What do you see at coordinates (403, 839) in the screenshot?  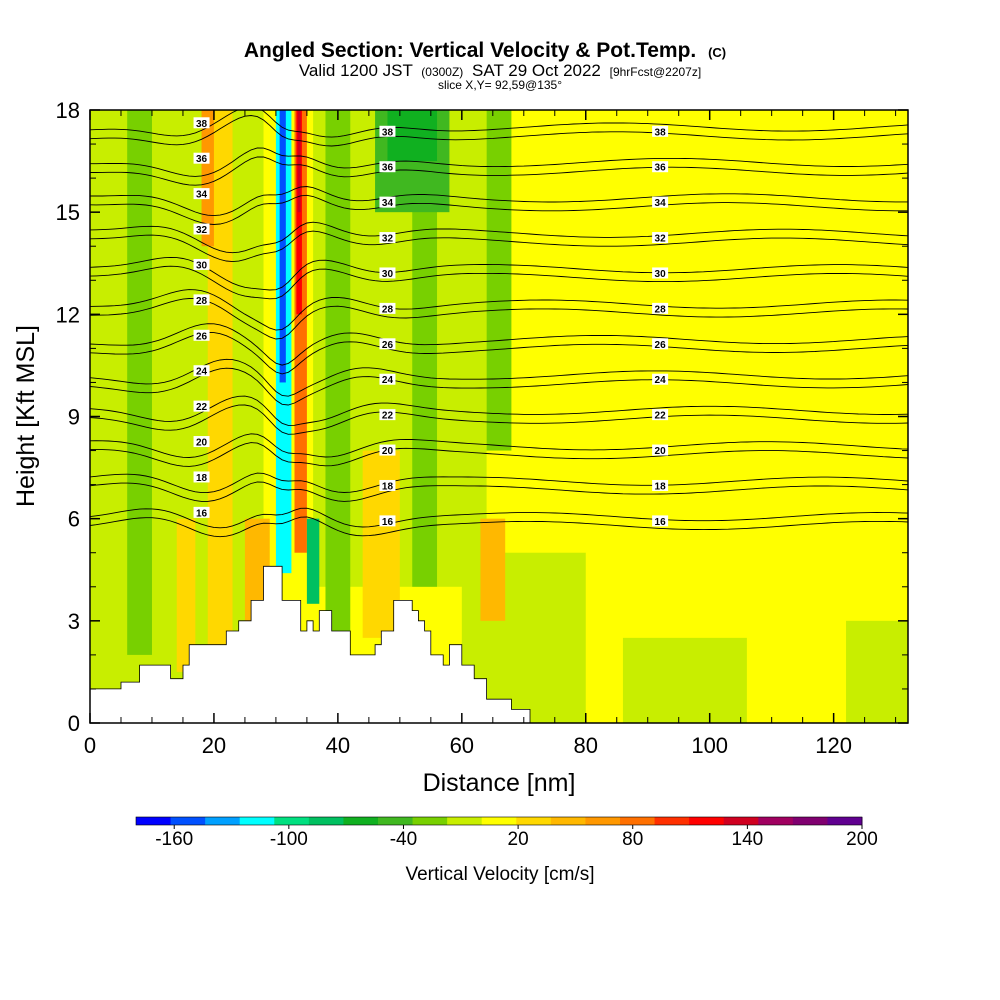 I see `colorbar-tick-label: -40` at bounding box center [403, 839].